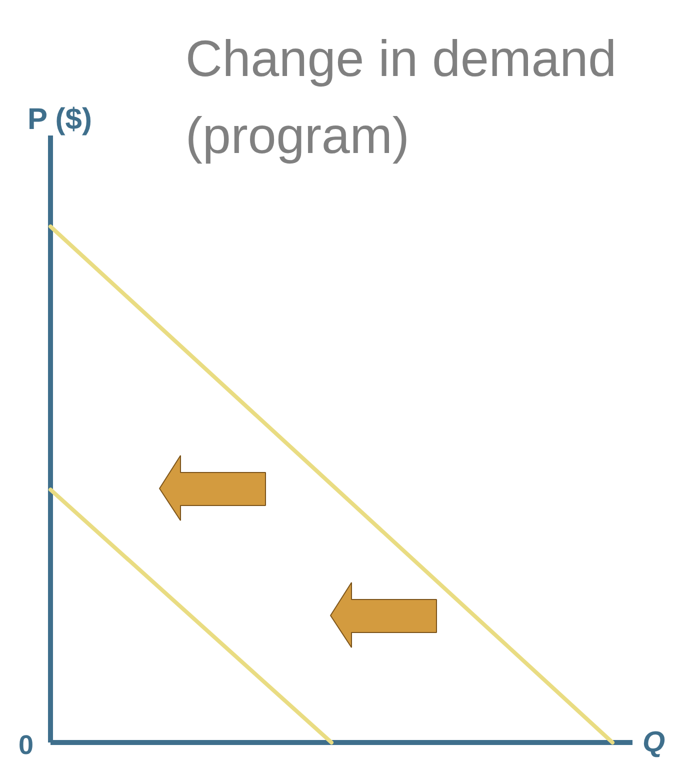 The image size is (675, 765). I want to click on text: 0, so click(26, 745).